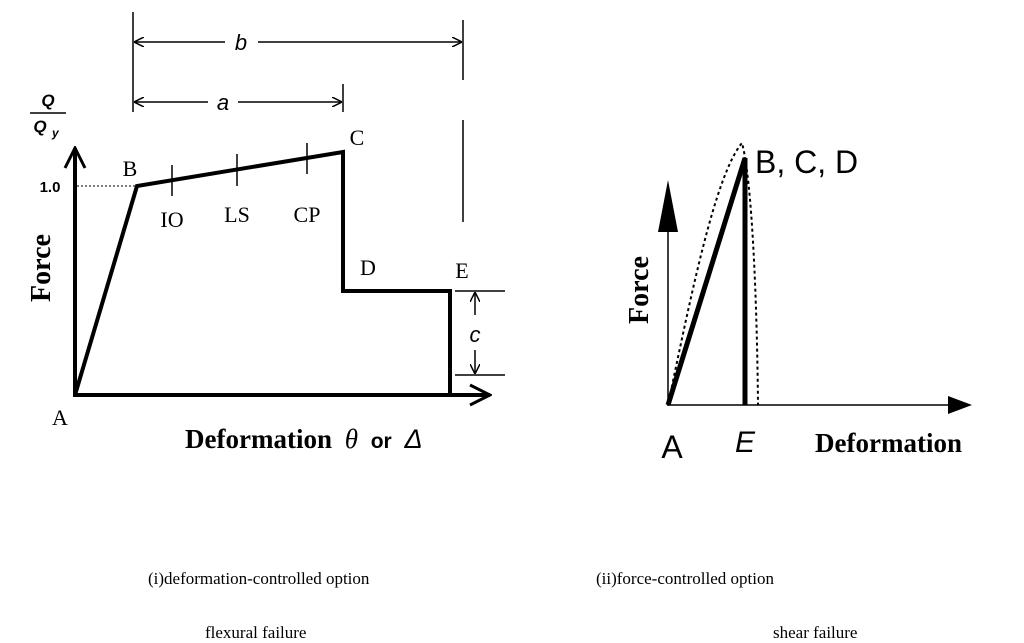 This screenshot has height=643, width=1024. I want to click on y-label-subscript: y, so click(55, 133).